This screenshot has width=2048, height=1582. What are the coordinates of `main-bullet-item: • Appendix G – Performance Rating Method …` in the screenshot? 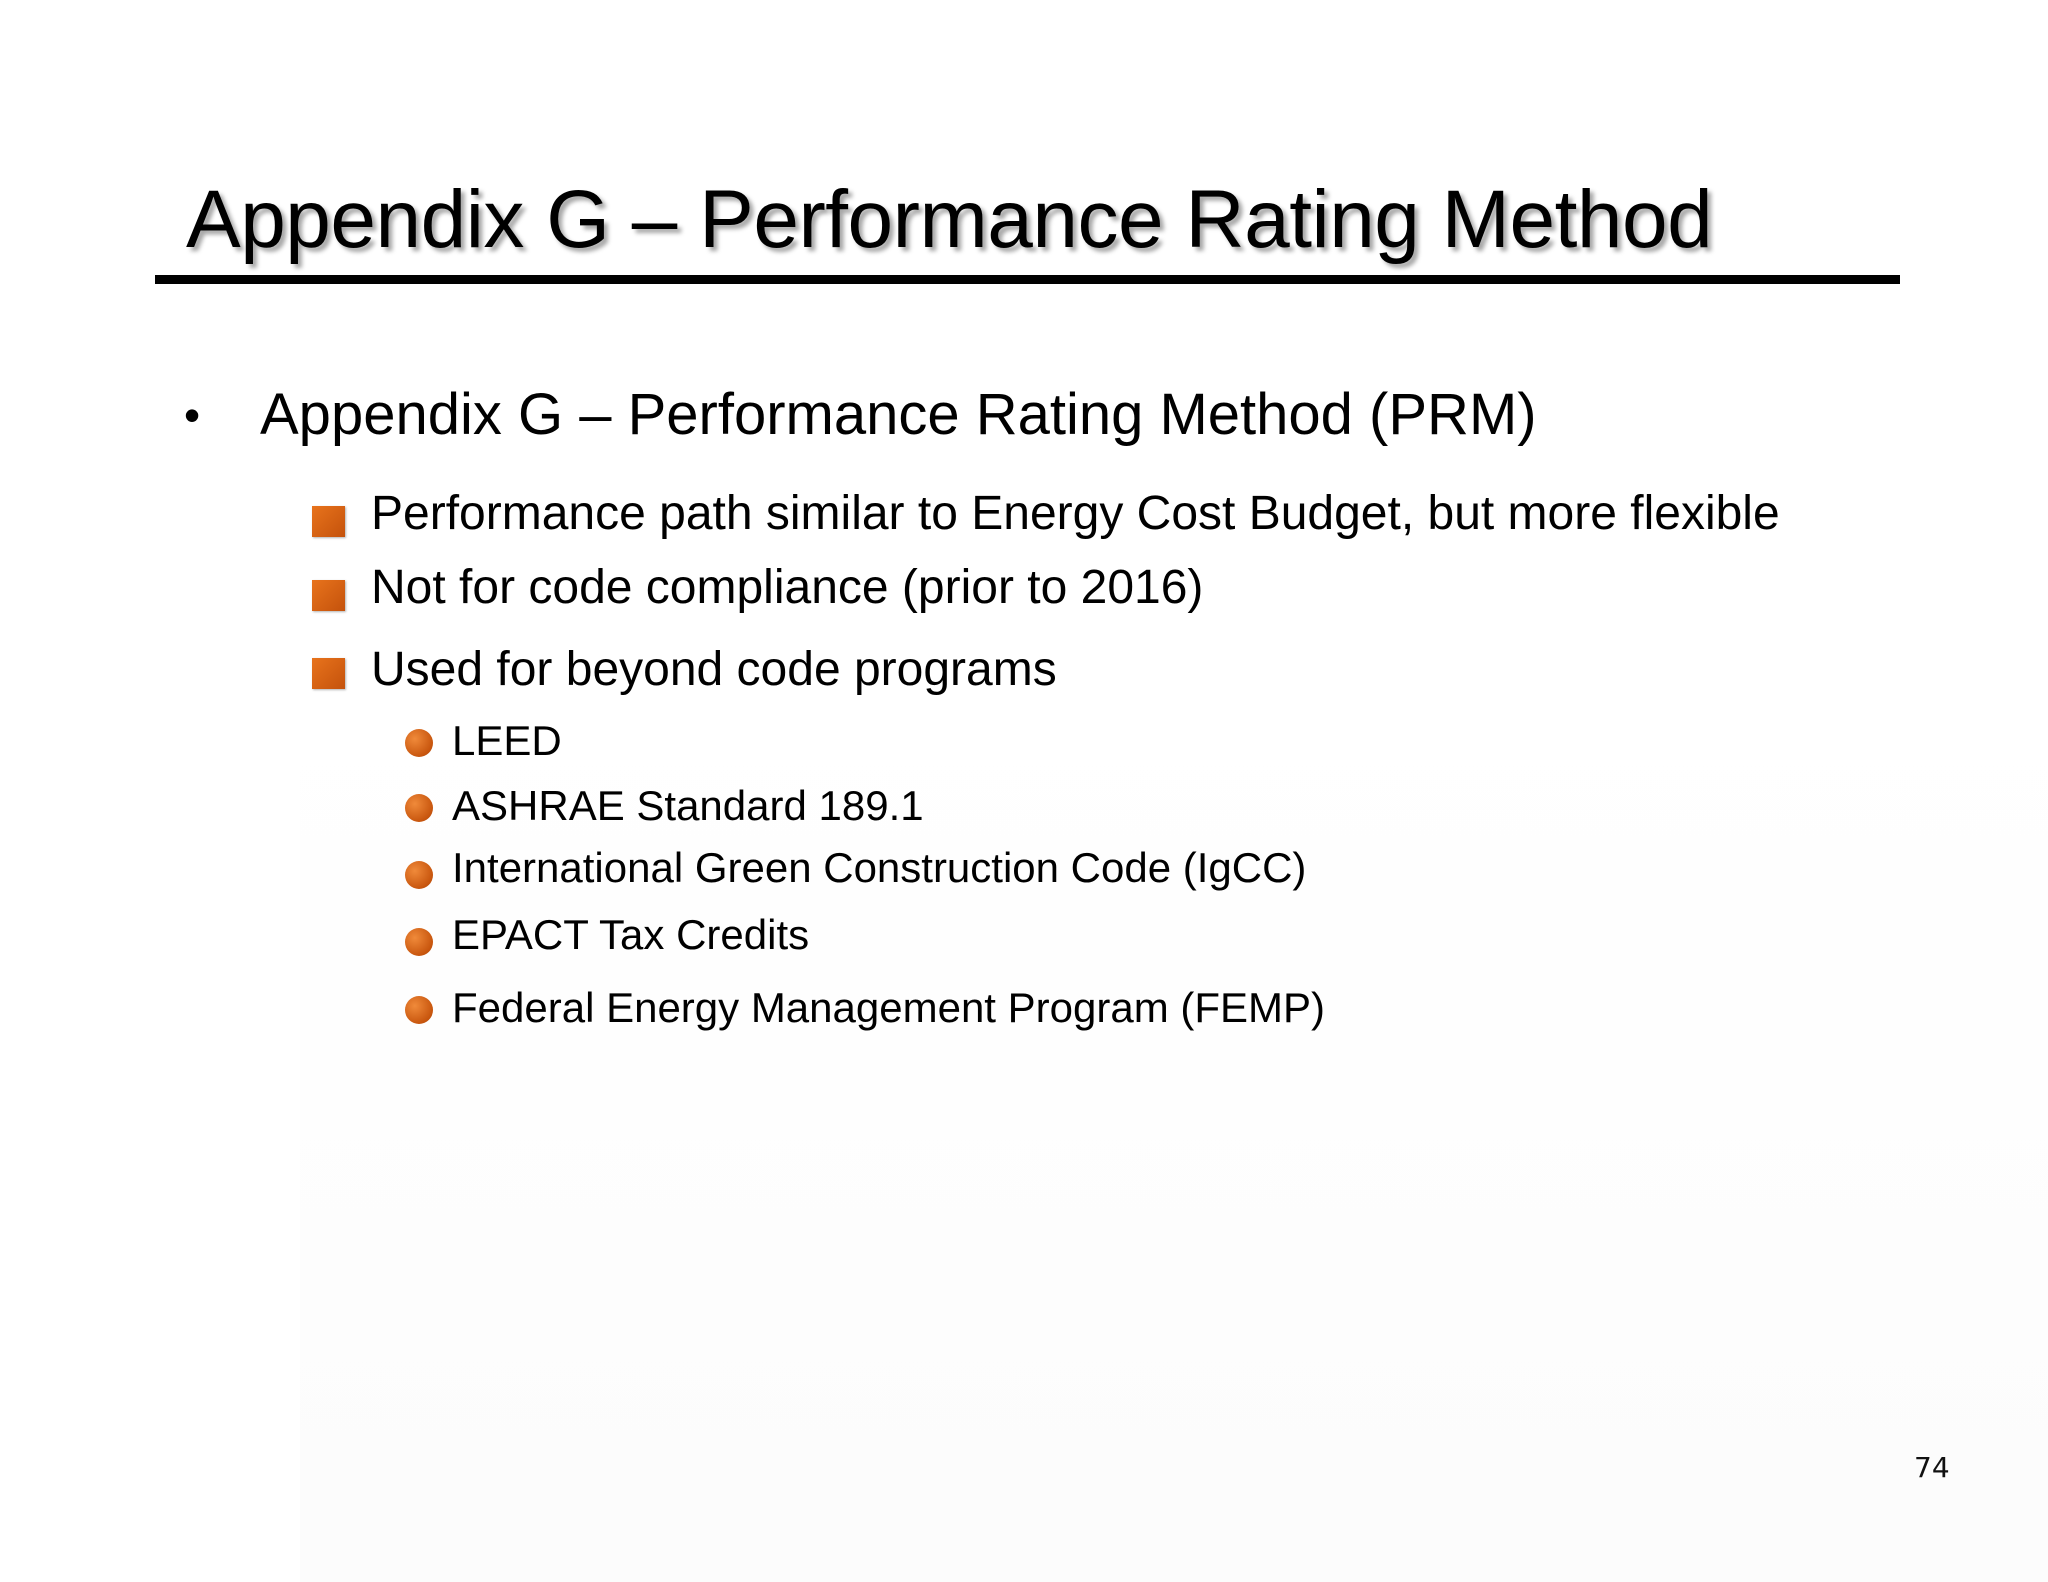 It's located at (860, 415).